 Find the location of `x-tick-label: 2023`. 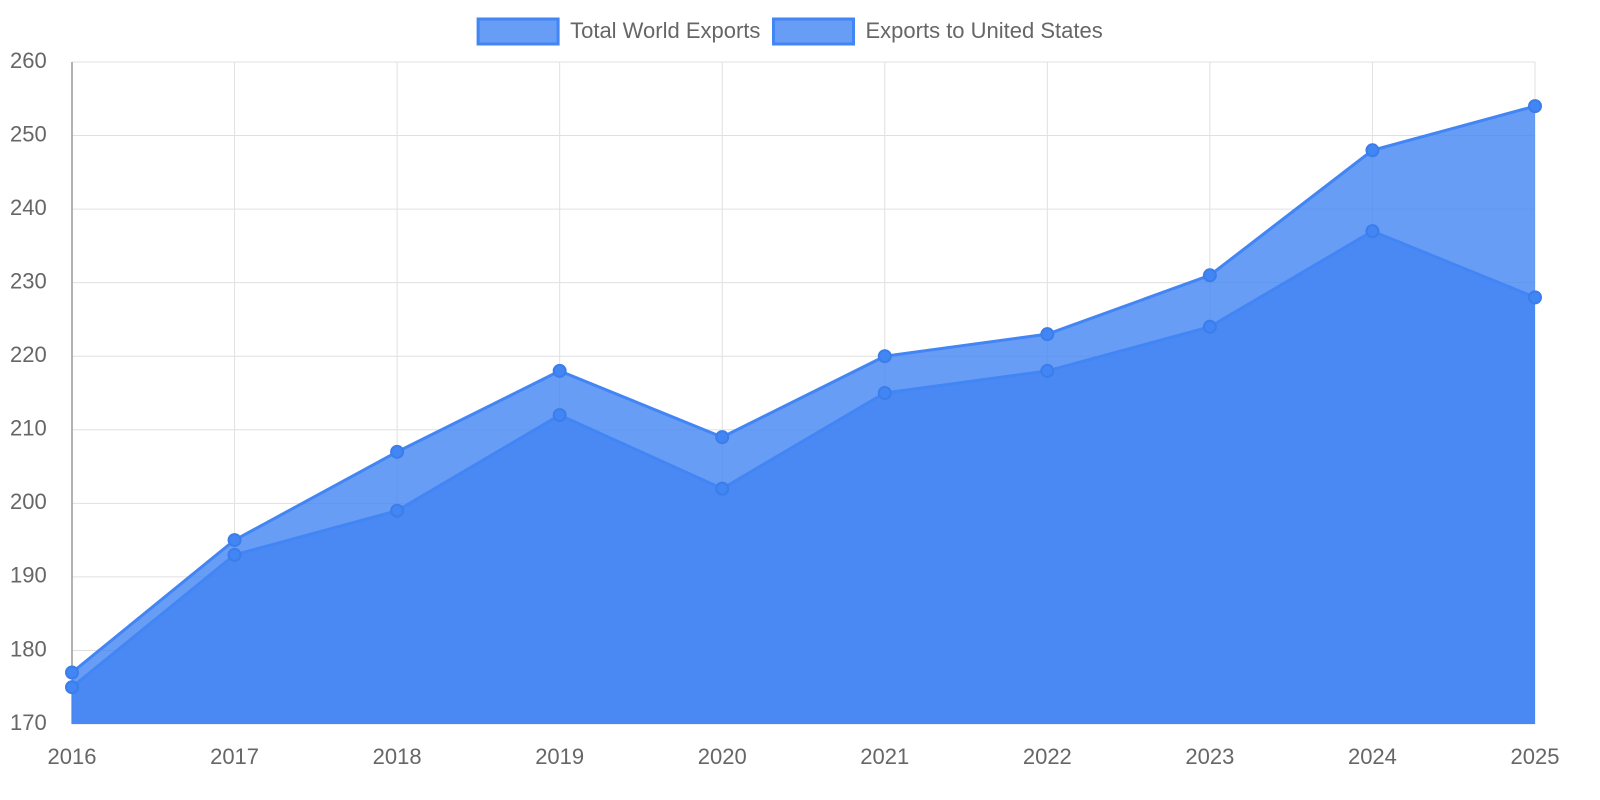

x-tick-label: 2023 is located at coordinates (1209, 756).